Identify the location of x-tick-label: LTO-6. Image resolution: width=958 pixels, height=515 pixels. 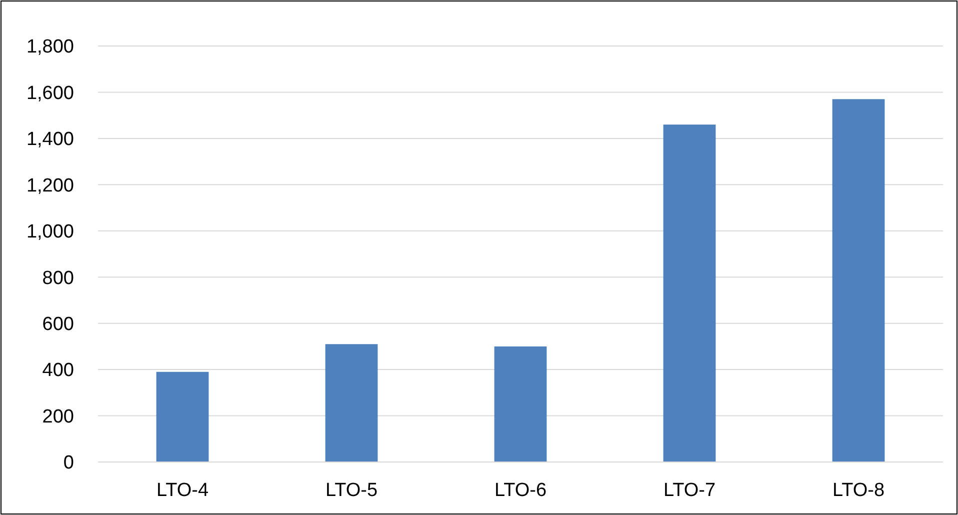
(520, 490).